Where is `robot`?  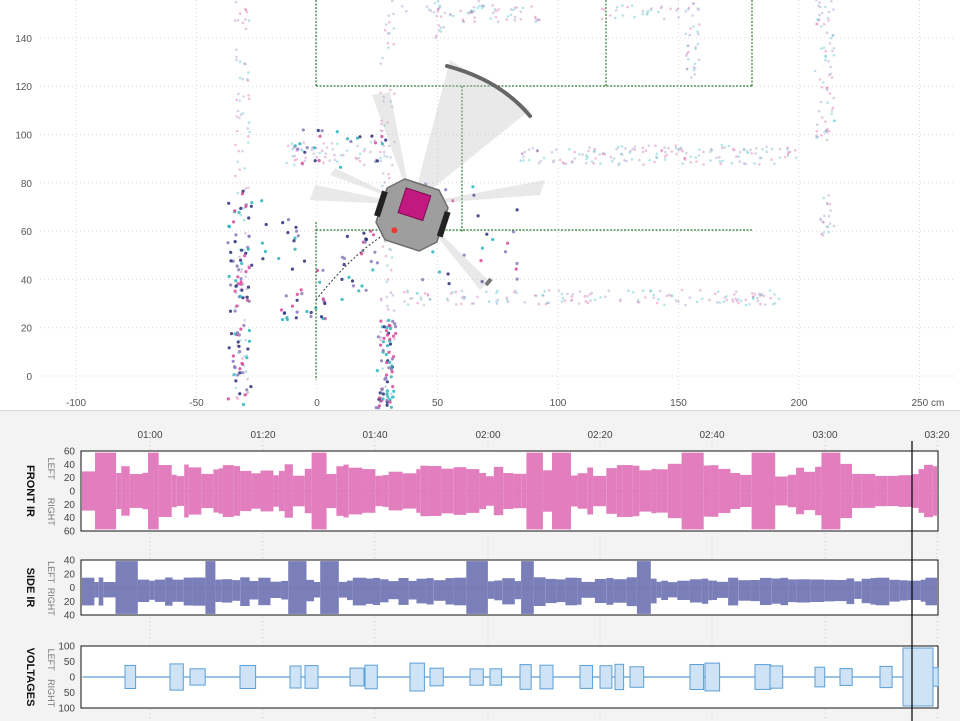 robot is located at coordinates (412, 214).